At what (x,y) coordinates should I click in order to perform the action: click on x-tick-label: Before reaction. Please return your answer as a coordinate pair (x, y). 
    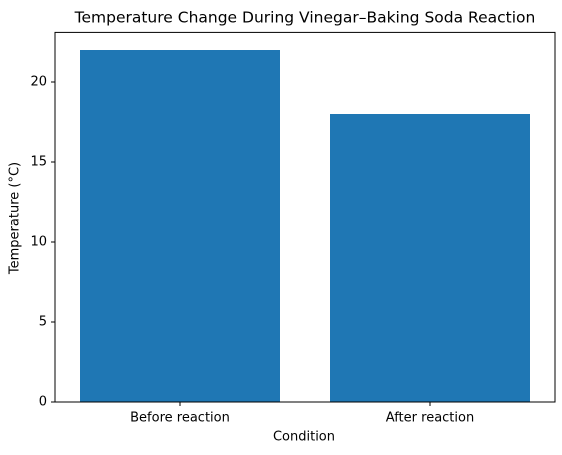
    Looking at the image, I should click on (180, 418).